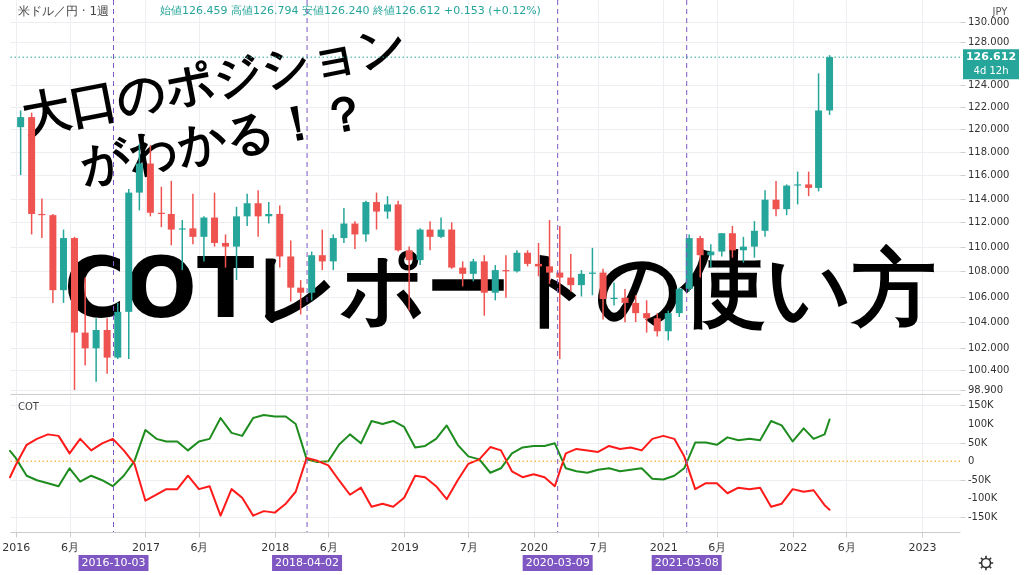  Describe the element at coordinates (983, 498) in the screenshot. I see `y-tick-label: -100K` at that location.